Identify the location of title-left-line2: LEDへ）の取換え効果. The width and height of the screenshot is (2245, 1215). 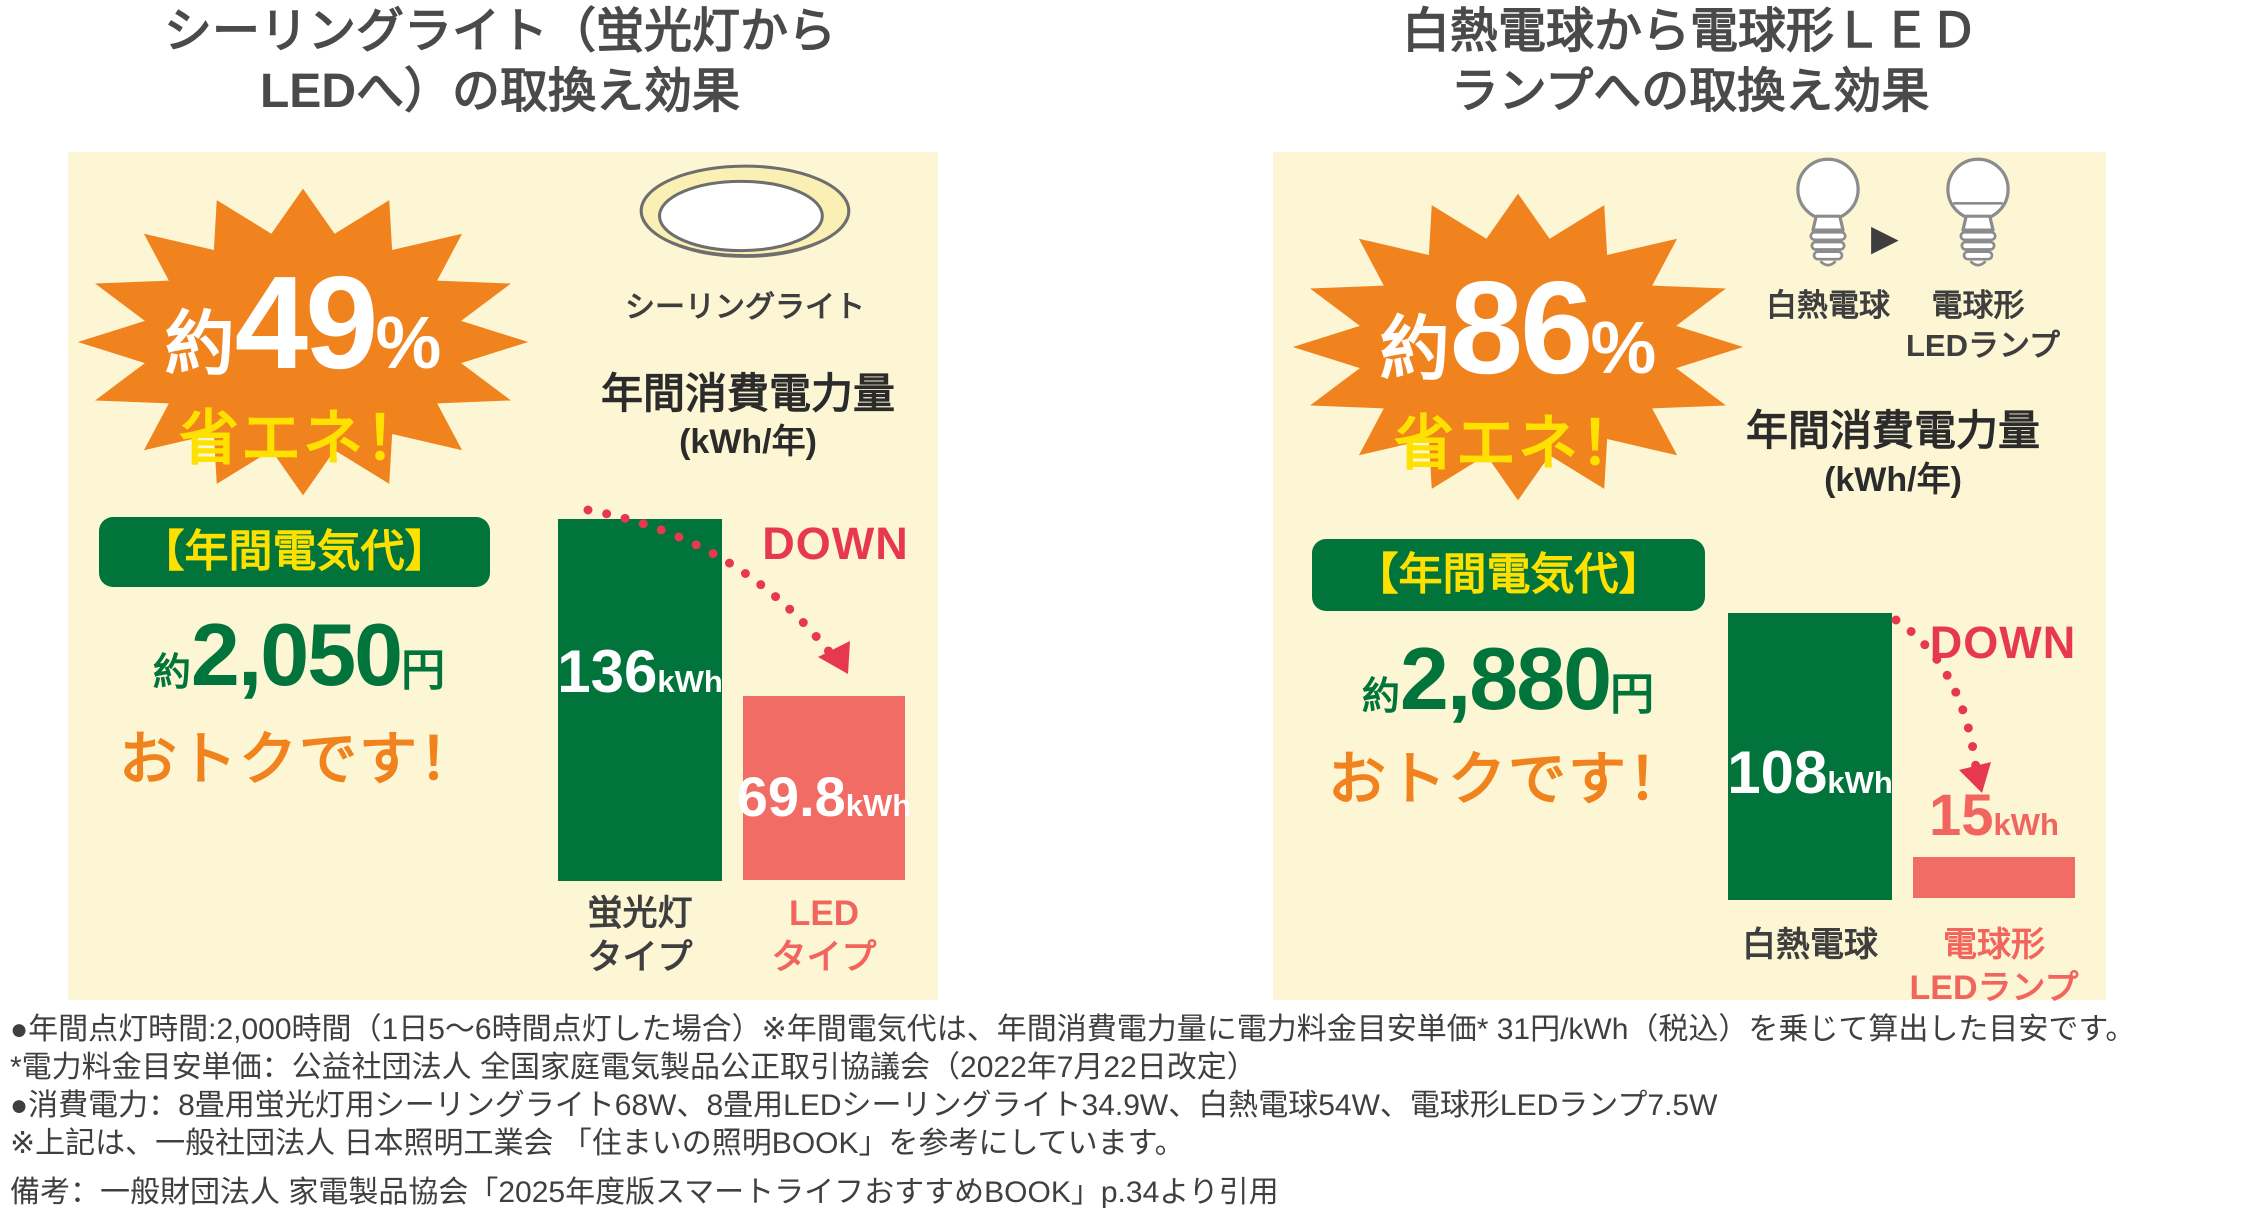
(499, 91).